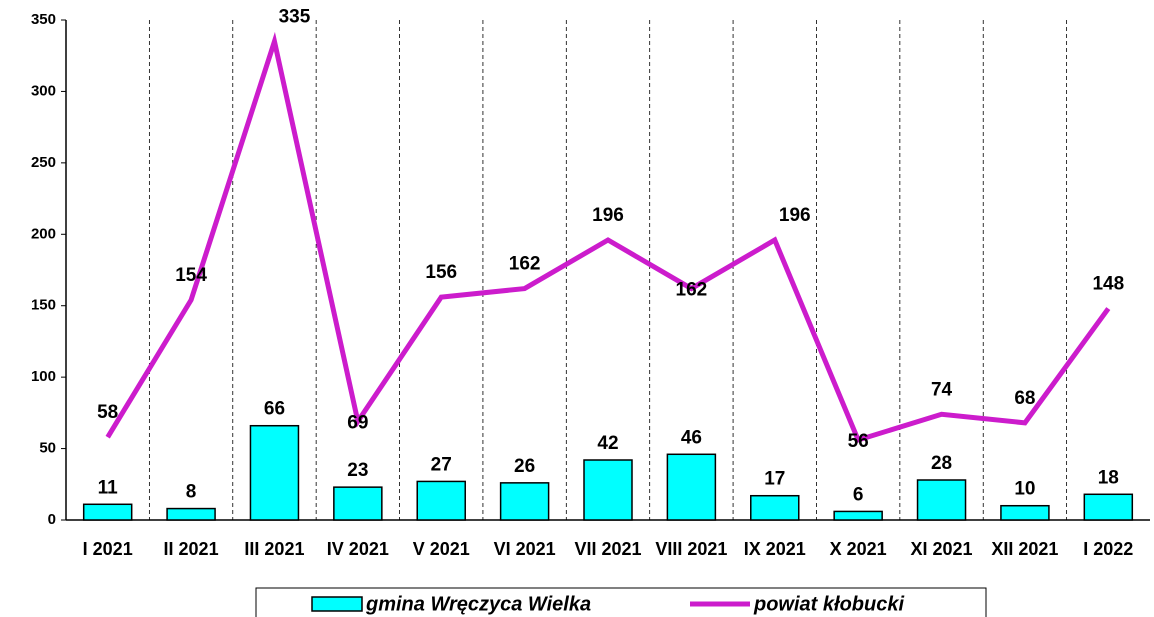 Image resolution: width=1154 pixels, height=617 pixels. I want to click on y-tick-label: 100, so click(43, 376).